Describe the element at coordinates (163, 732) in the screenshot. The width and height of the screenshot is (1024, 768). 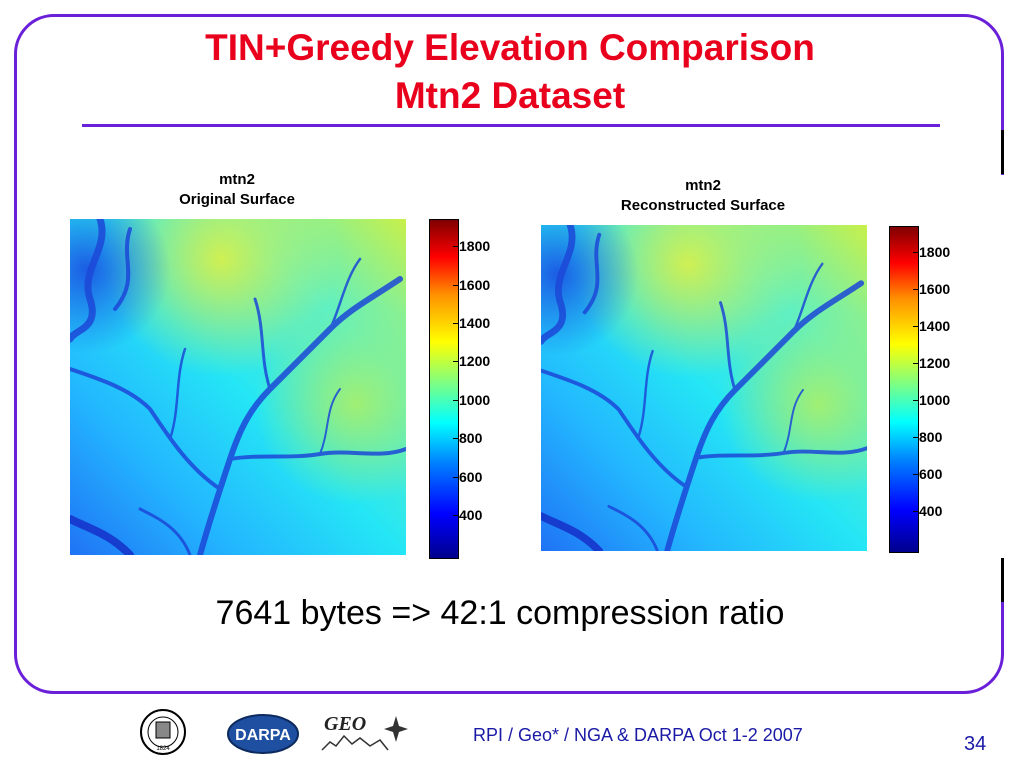
I see `rpi-seal-logo: 1824` at that location.